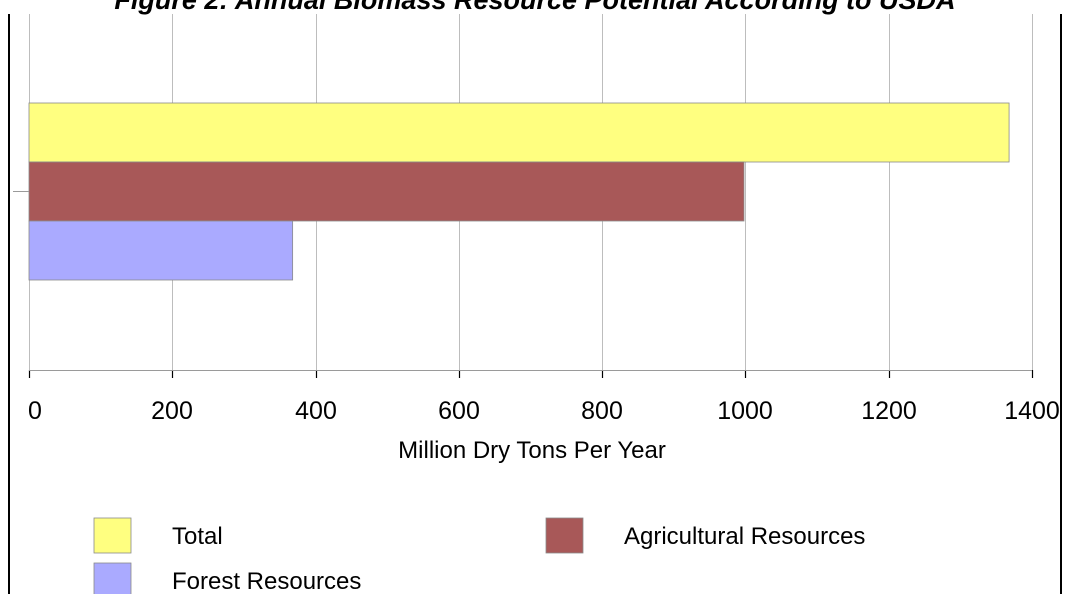 This screenshot has height=594, width=1070. What do you see at coordinates (172, 411) in the screenshot?
I see `x-tick-label: 200` at bounding box center [172, 411].